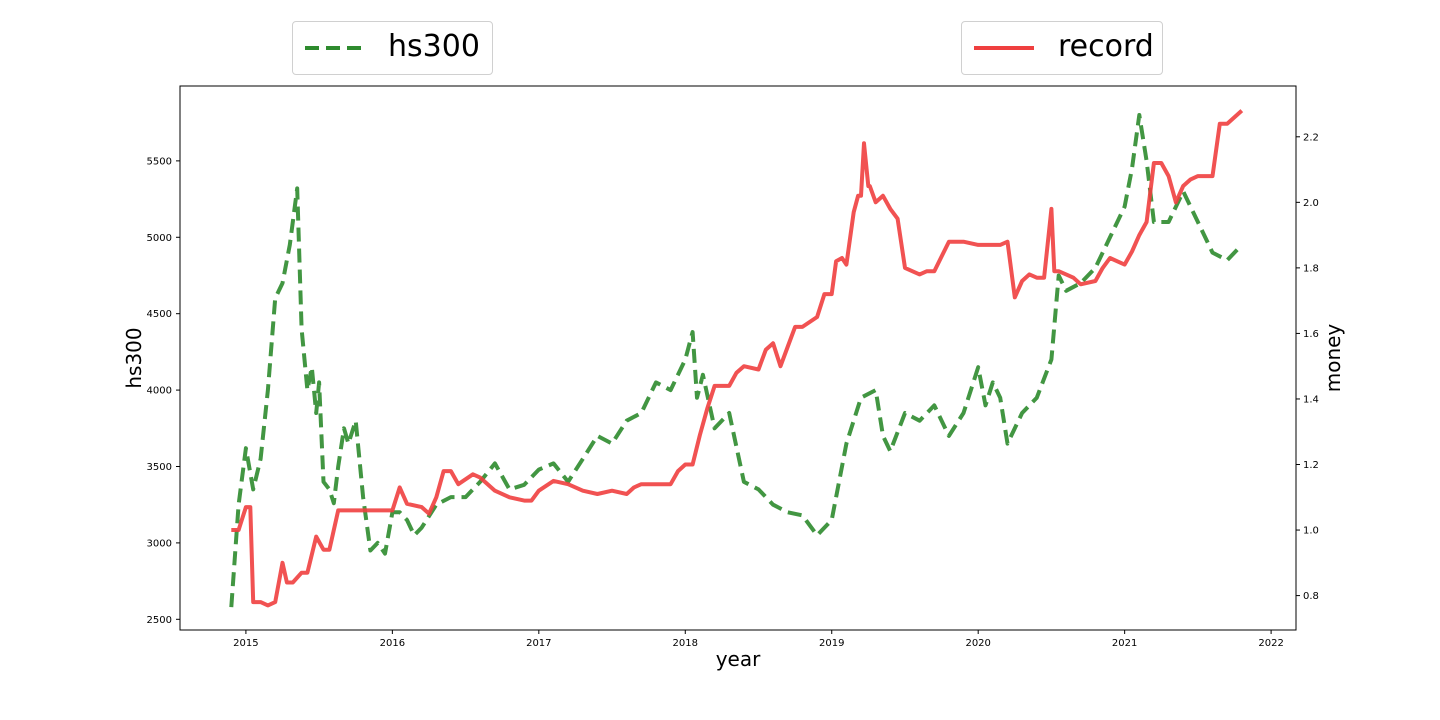 Image resolution: width=1440 pixels, height=720 pixels. I want to click on y-right-axis-title: money, so click(1333, 358).